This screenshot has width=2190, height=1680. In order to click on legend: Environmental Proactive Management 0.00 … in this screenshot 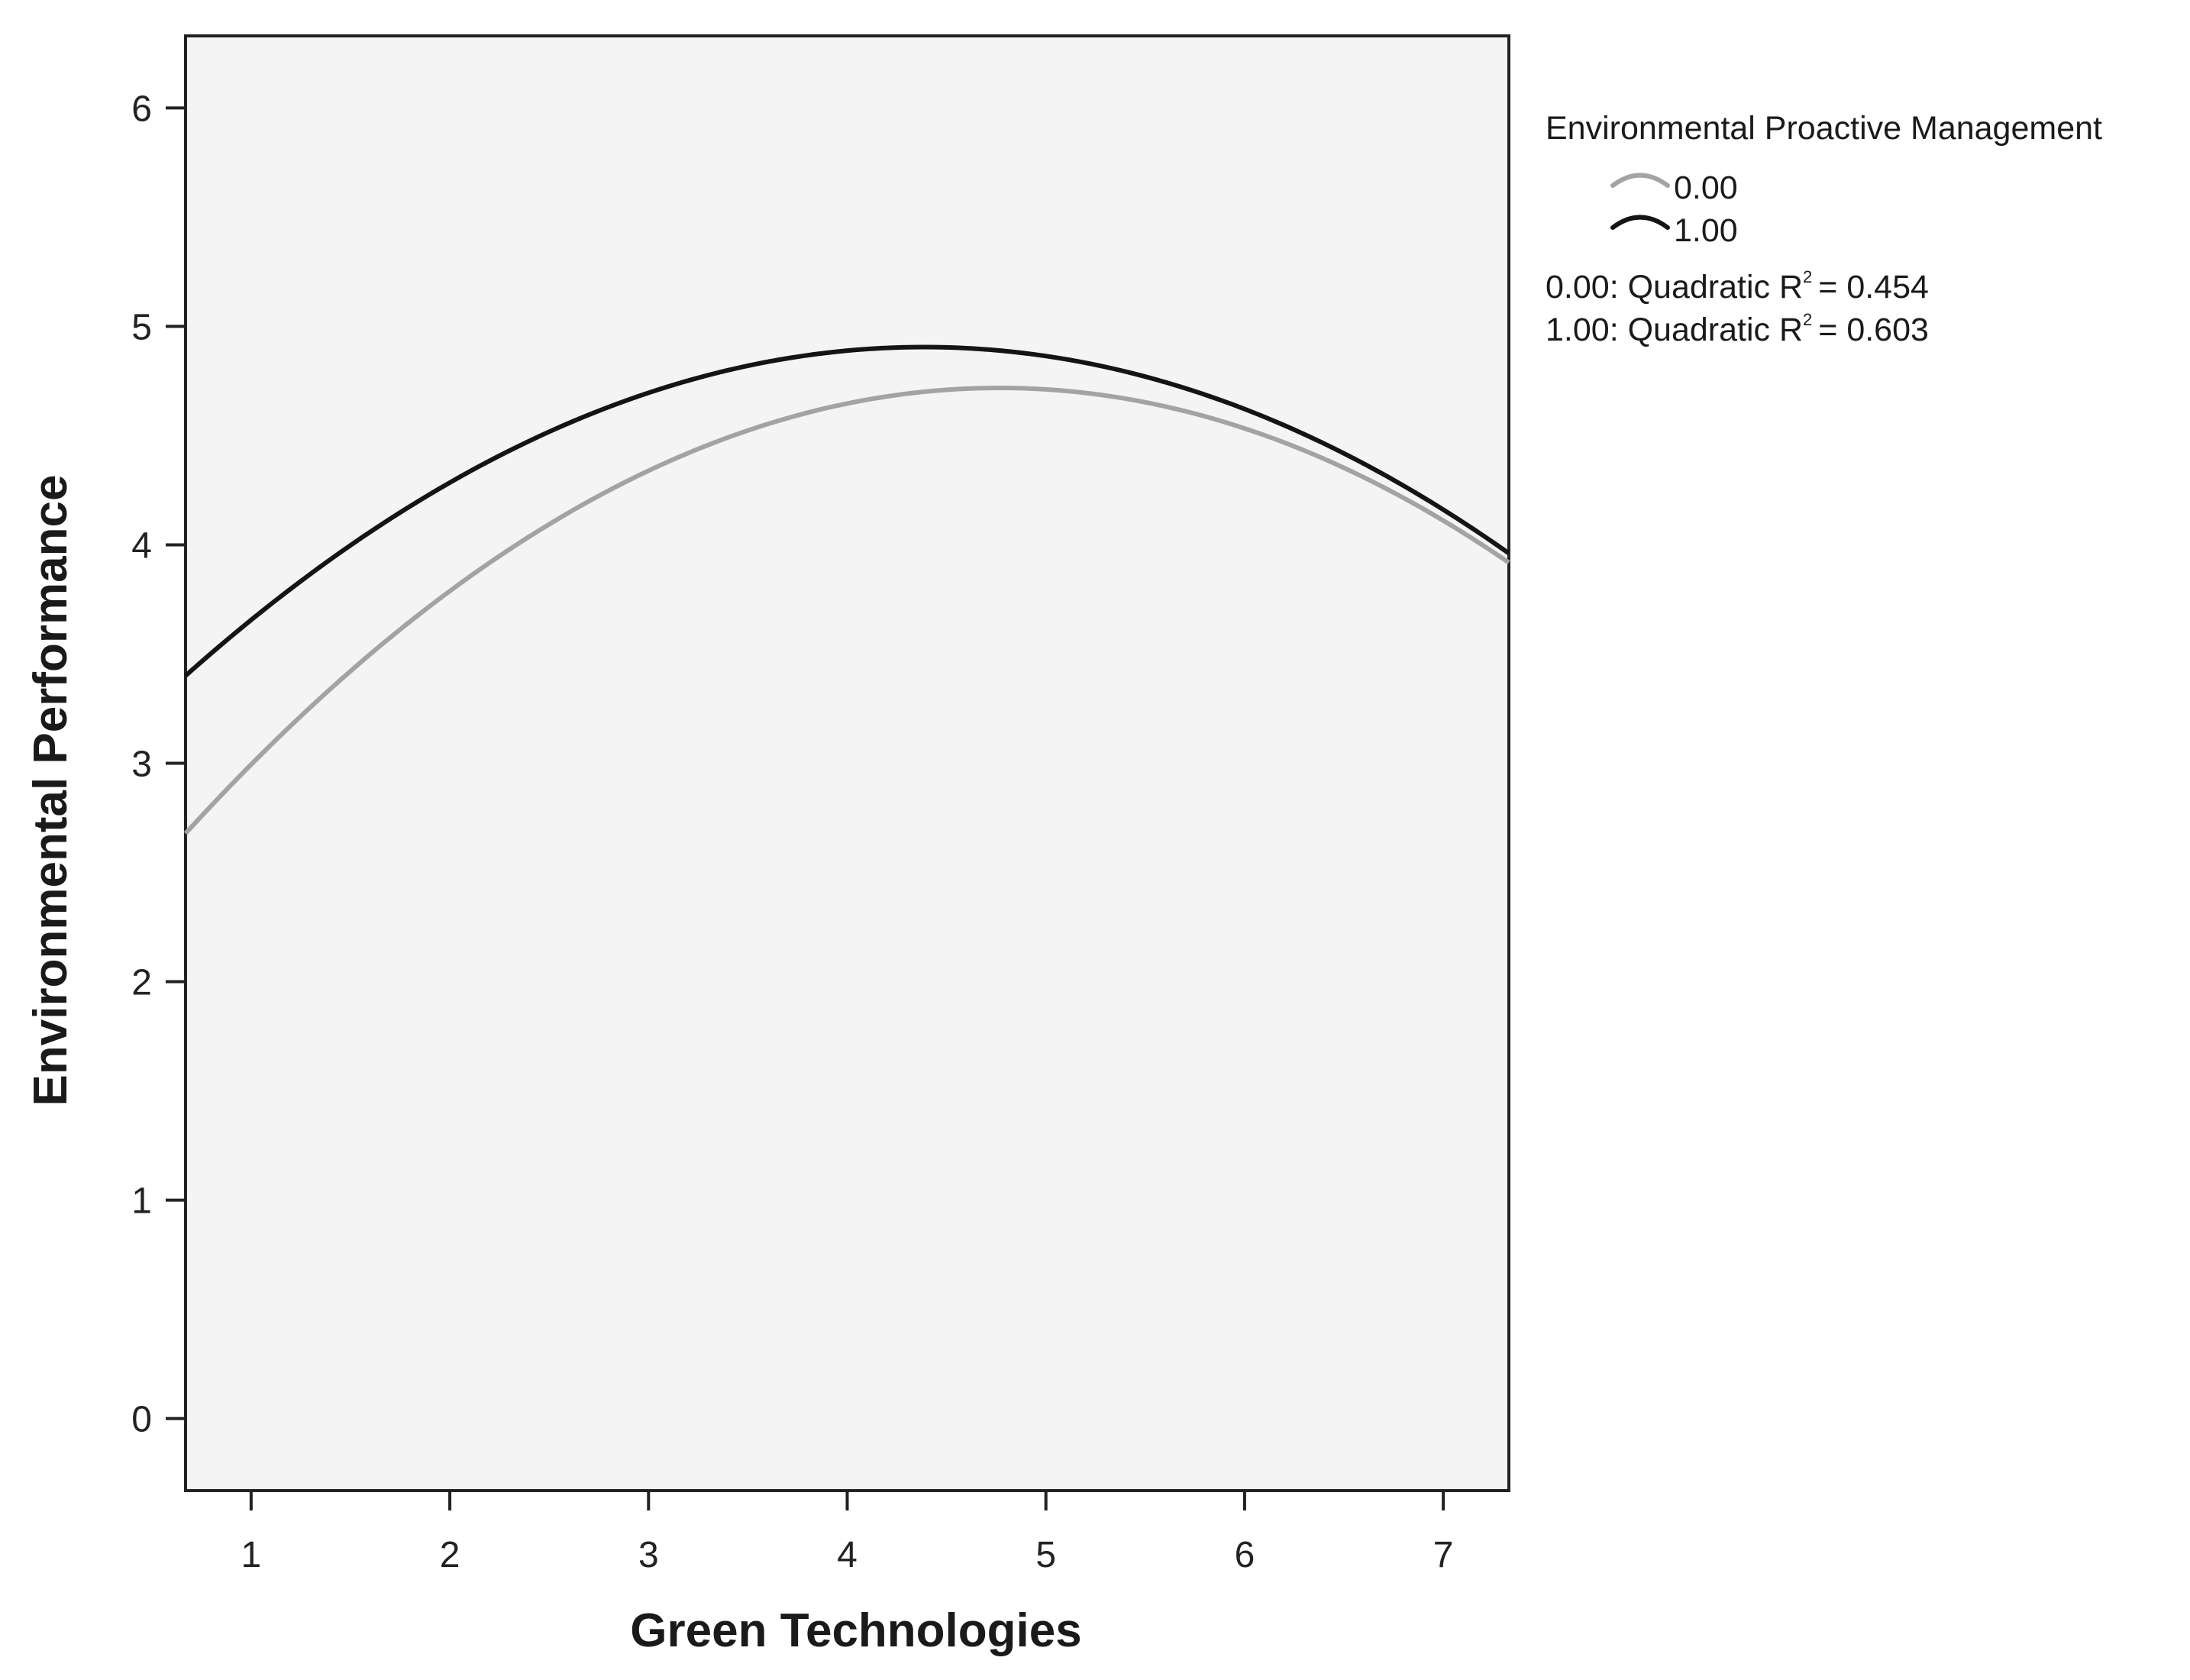, I will do `click(1824, 229)`.